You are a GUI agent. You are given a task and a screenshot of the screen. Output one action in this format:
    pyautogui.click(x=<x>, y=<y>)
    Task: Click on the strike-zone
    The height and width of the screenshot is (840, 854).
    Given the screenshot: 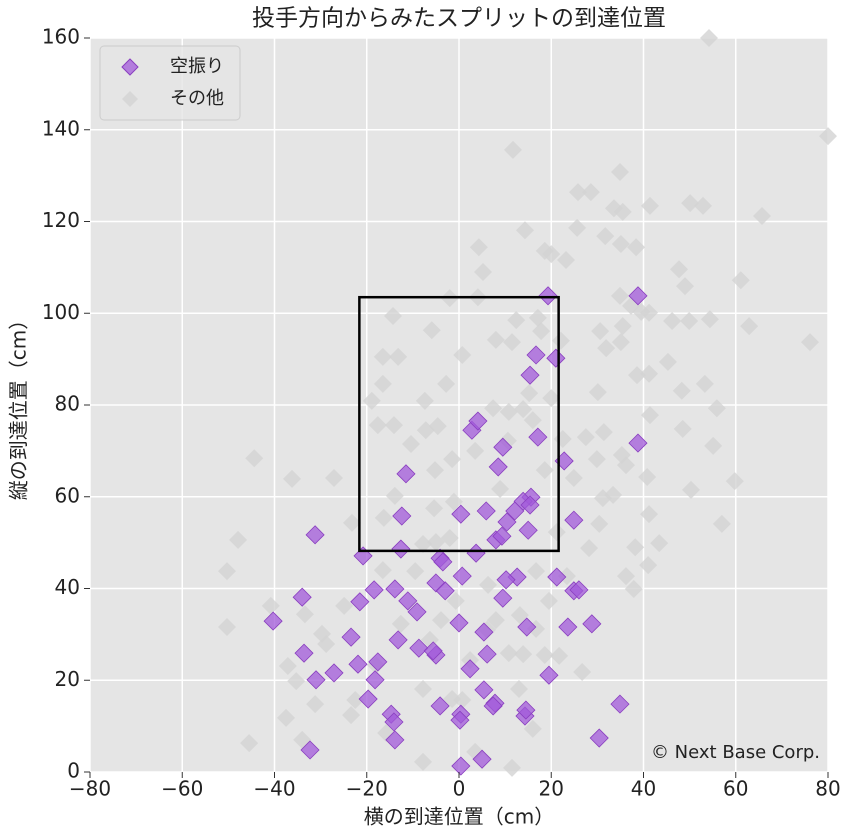 What is the action you would take?
    pyautogui.click(x=459, y=424)
    